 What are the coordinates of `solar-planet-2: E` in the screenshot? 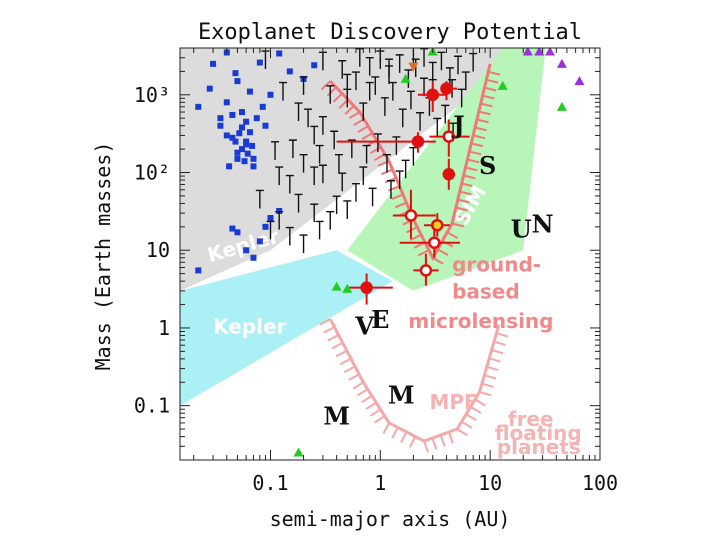 It's located at (380, 319).